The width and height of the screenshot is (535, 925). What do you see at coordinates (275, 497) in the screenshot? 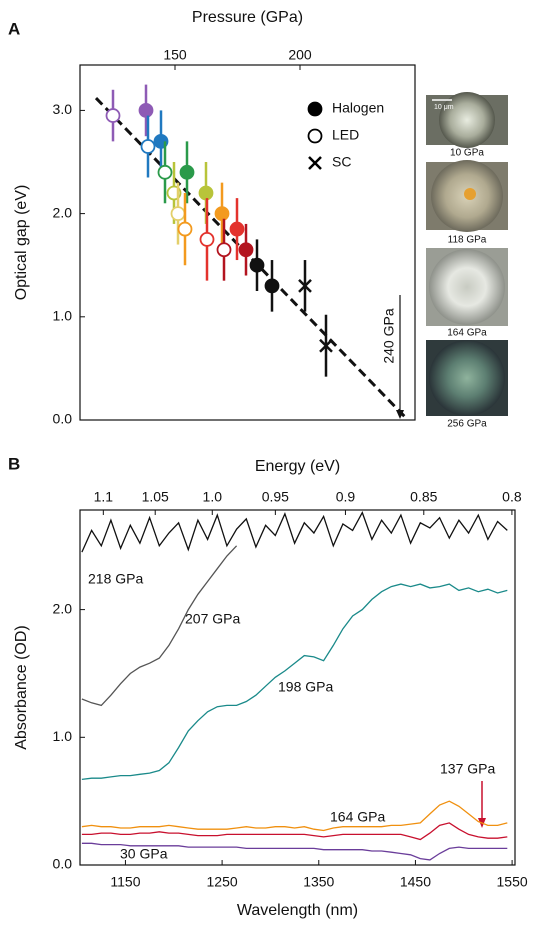
I see `x2-tick-label: 0.95` at bounding box center [275, 497].